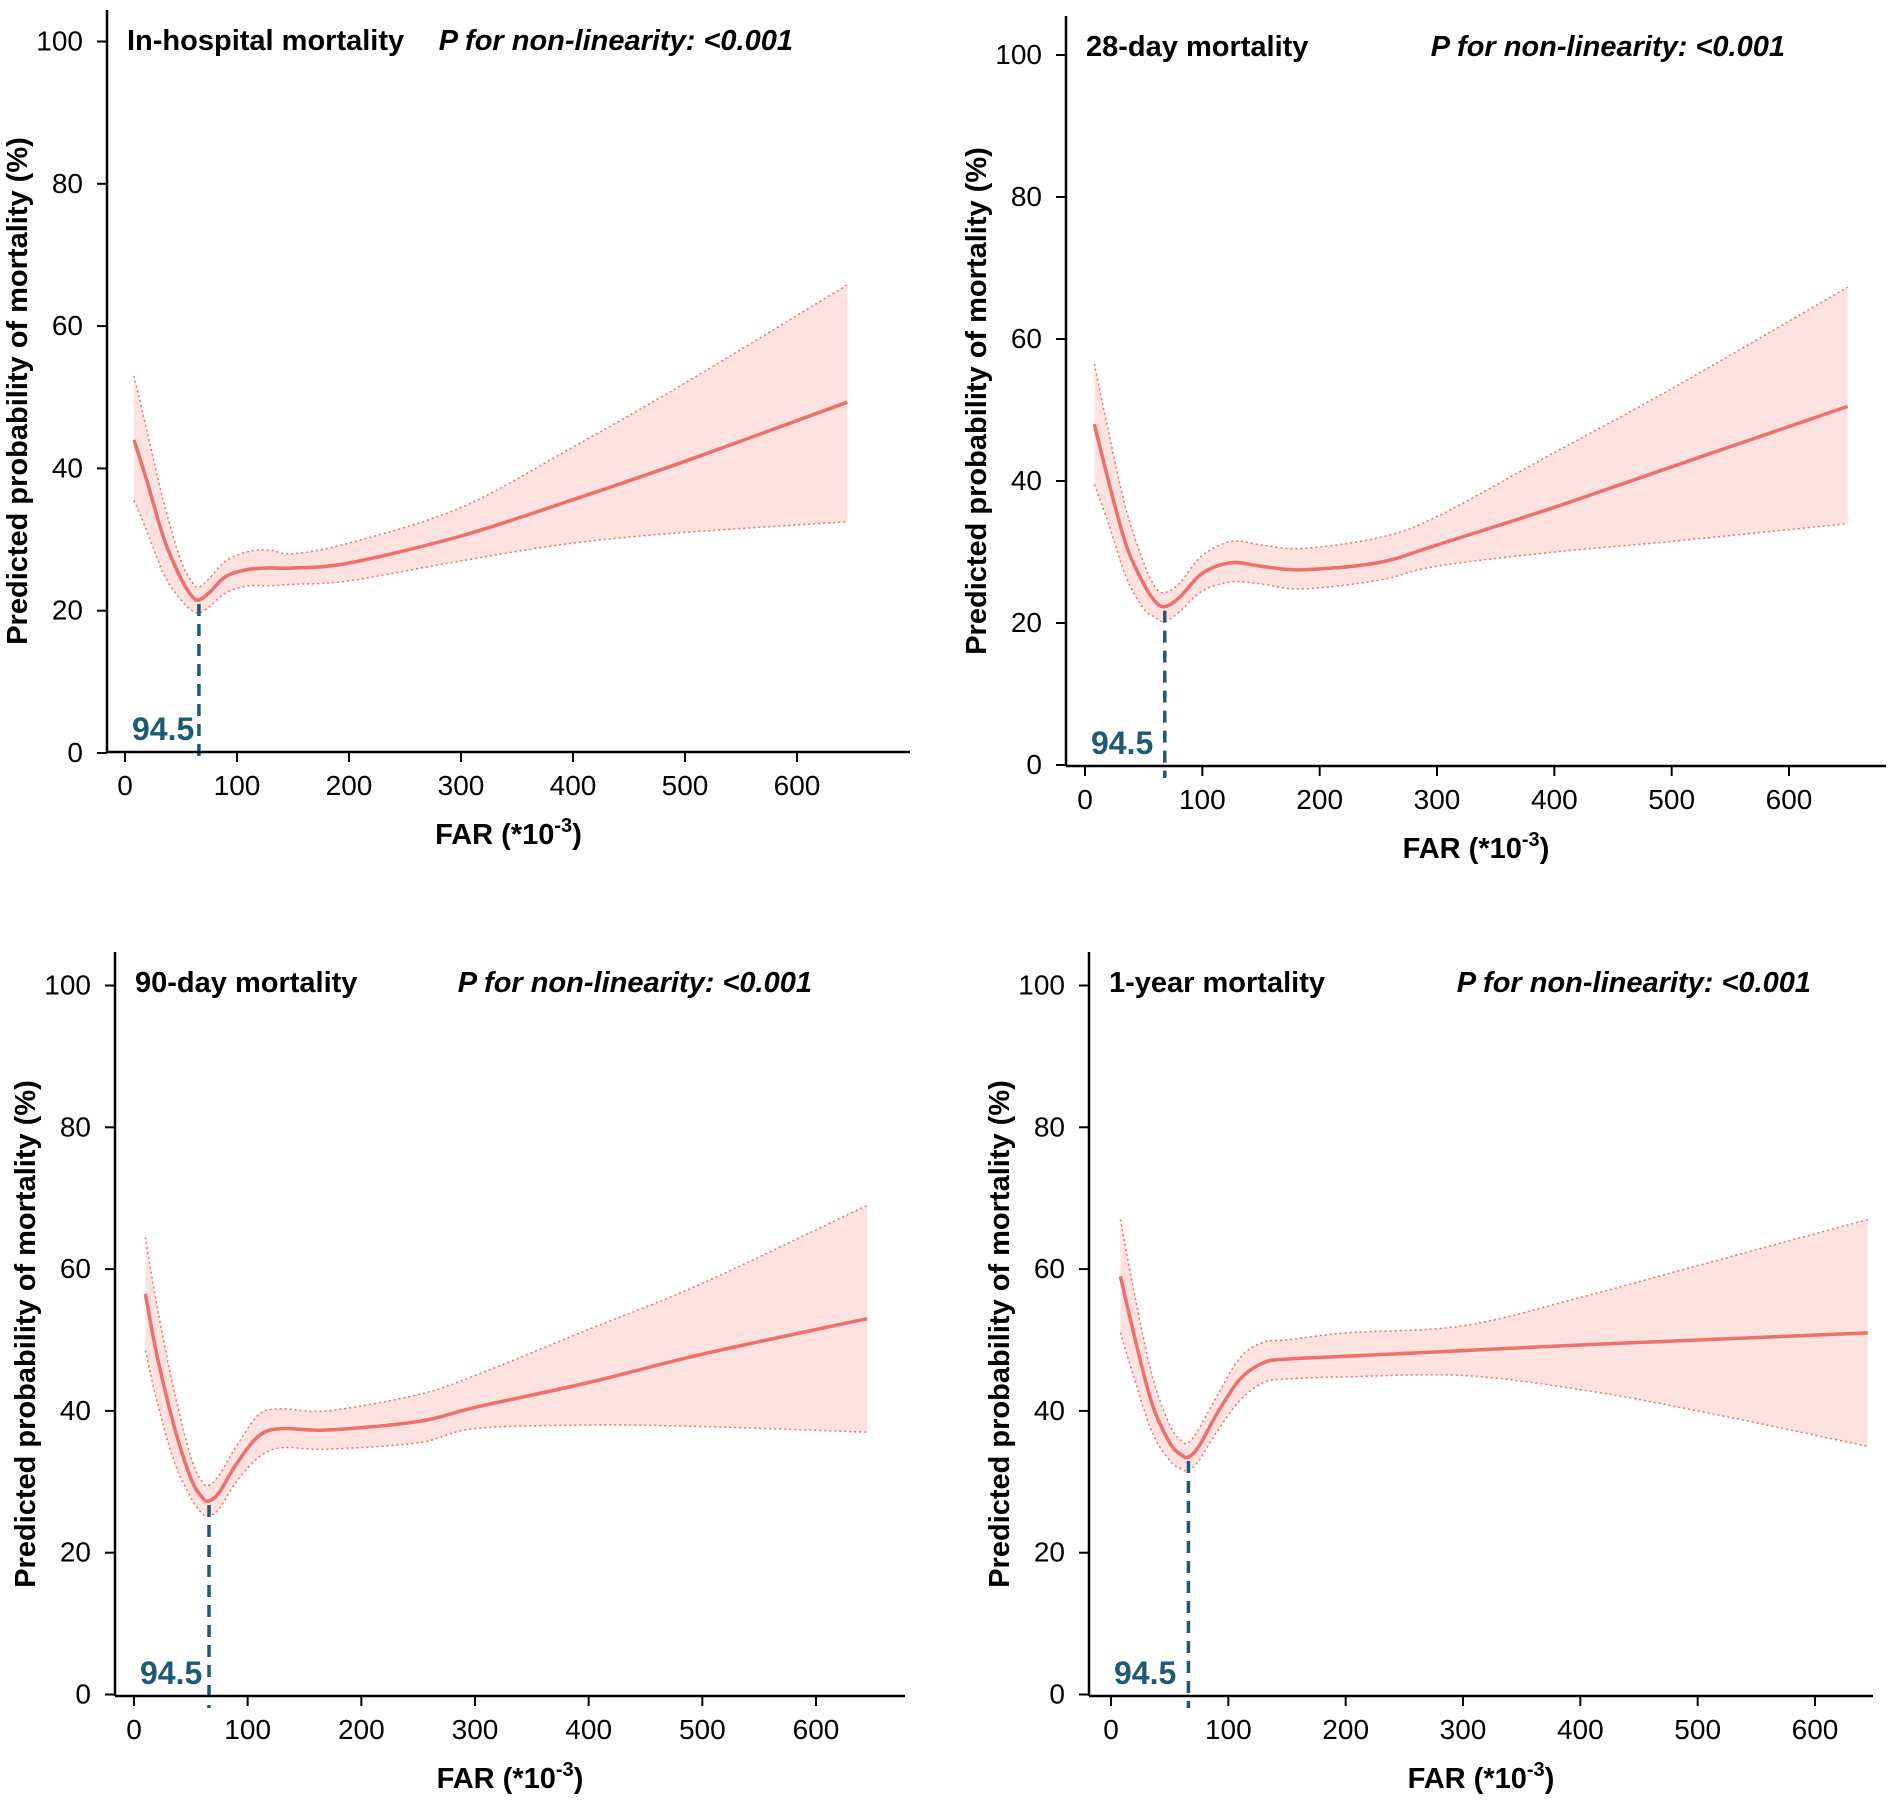 The width and height of the screenshot is (1902, 1814). Describe the element at coordinates (246, 983) in the screenshot. I see `panel-title: 90-day mortality` at that location.